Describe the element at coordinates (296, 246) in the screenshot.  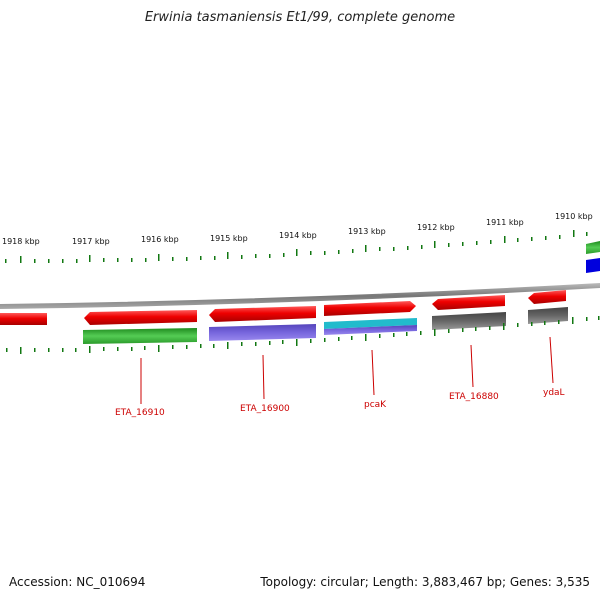
I see `outer-tick-marks` at that location.